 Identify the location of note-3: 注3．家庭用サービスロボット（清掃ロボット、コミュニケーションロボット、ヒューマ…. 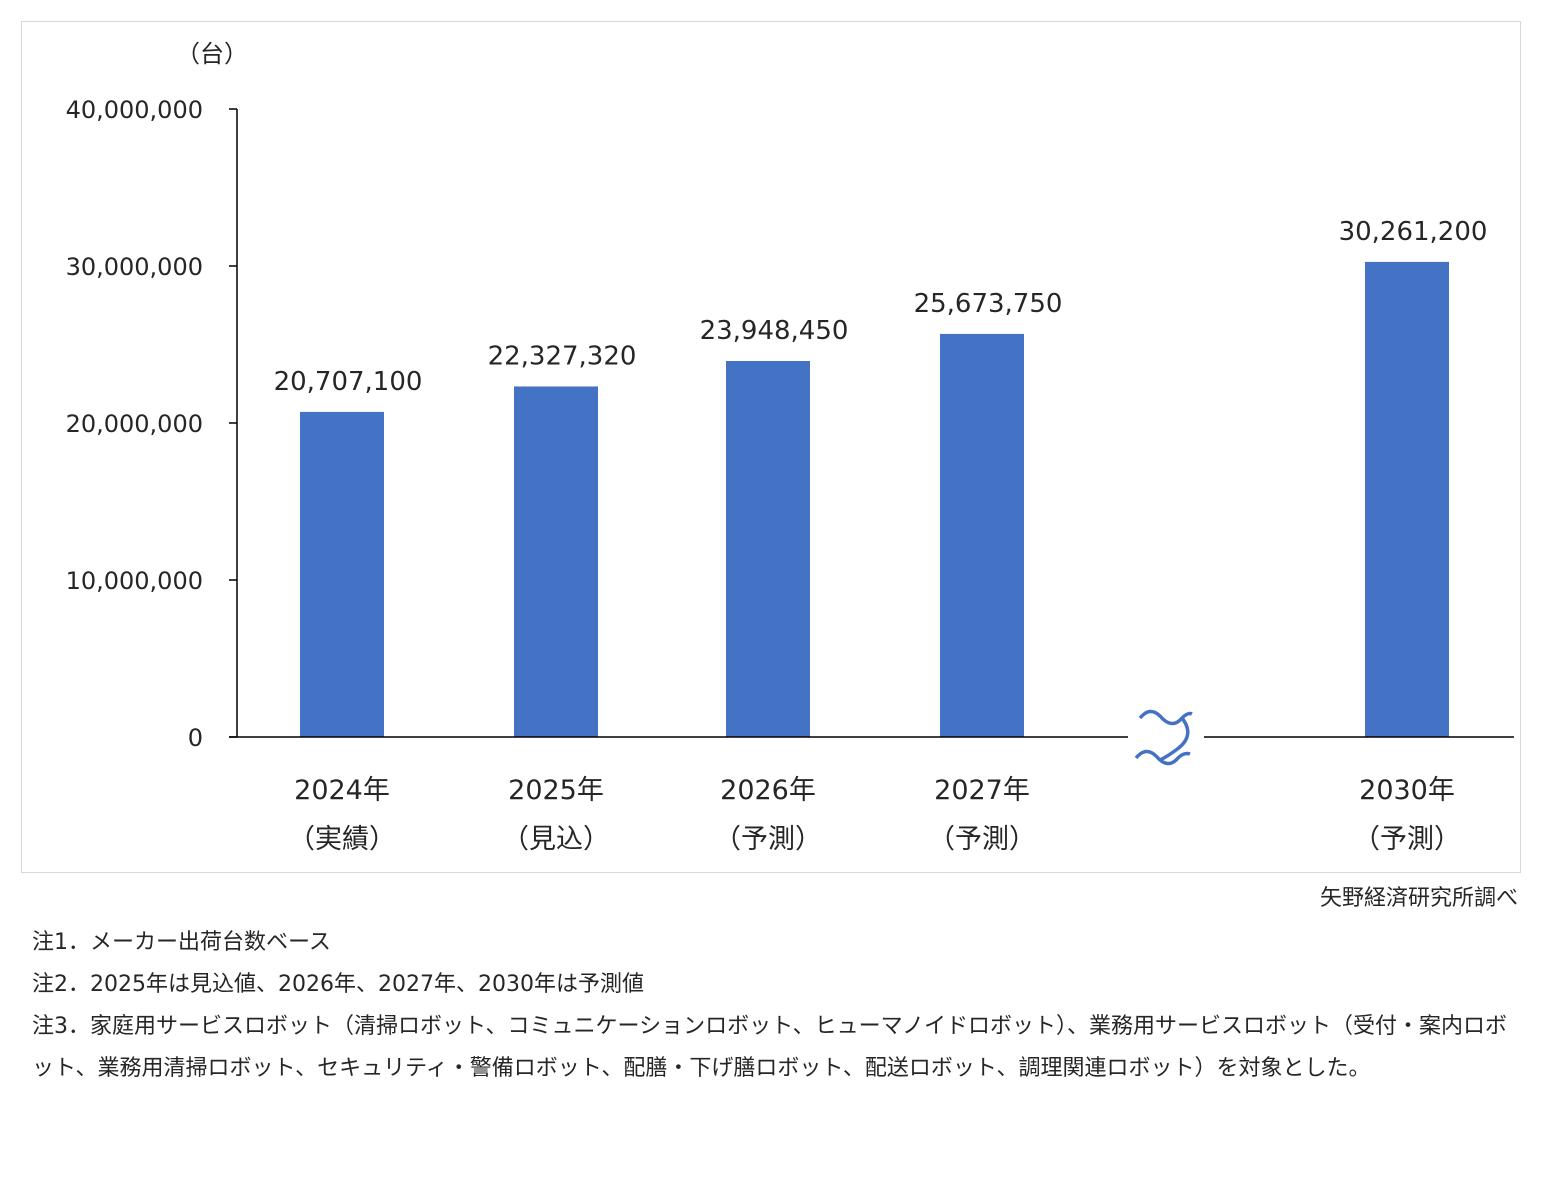
(770, 1047).